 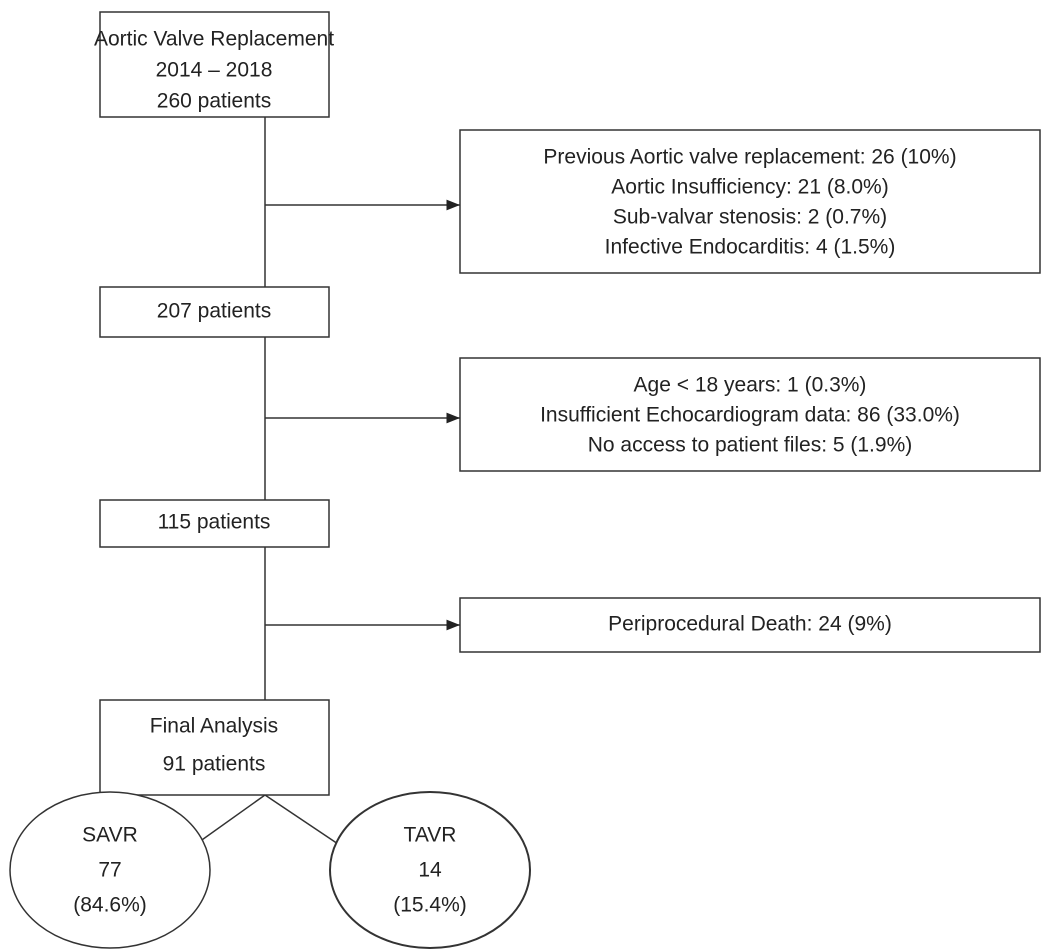 I want to click on node-text: 2014 – 2018, so click(x=214, y=70).